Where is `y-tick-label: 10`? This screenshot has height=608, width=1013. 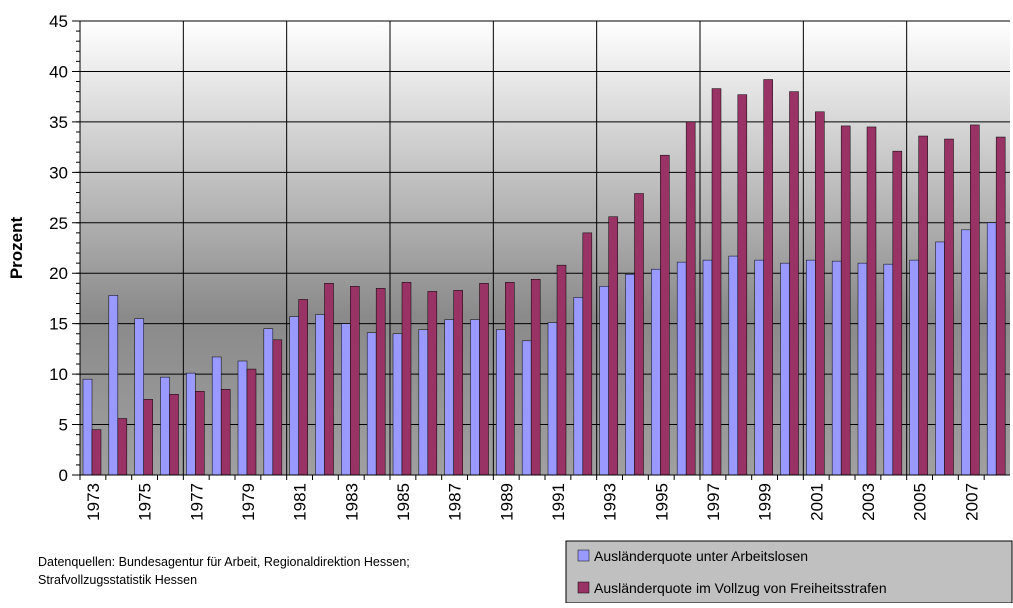
y-tick-label: 10 is located at coordinates (58, 374).